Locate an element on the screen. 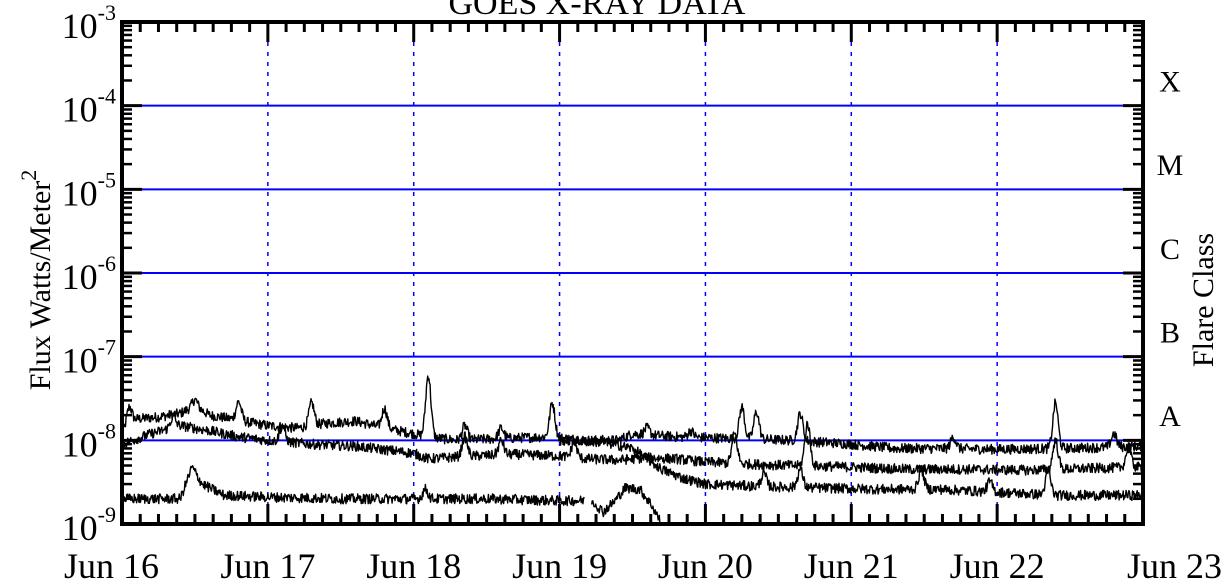 Image resolution: width=1225 pixels, height=583 pixels. x-tick-label: Jun 22 is located at coordinates (997, 564).